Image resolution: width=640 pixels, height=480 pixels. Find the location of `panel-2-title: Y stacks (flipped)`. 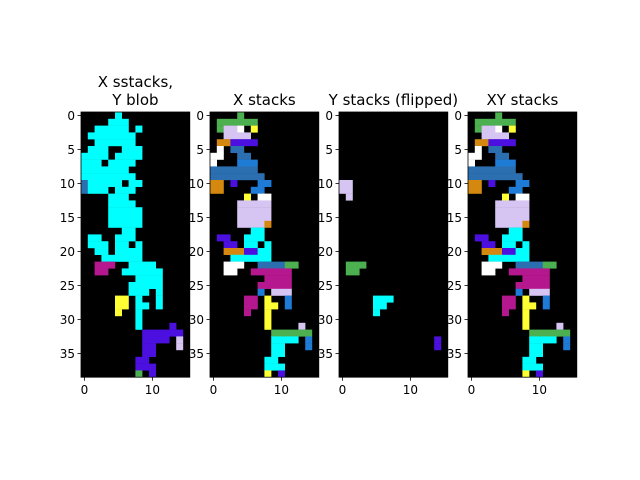

panel-2-title: Y stacks (flipped) is located at coordinates (393, 100).